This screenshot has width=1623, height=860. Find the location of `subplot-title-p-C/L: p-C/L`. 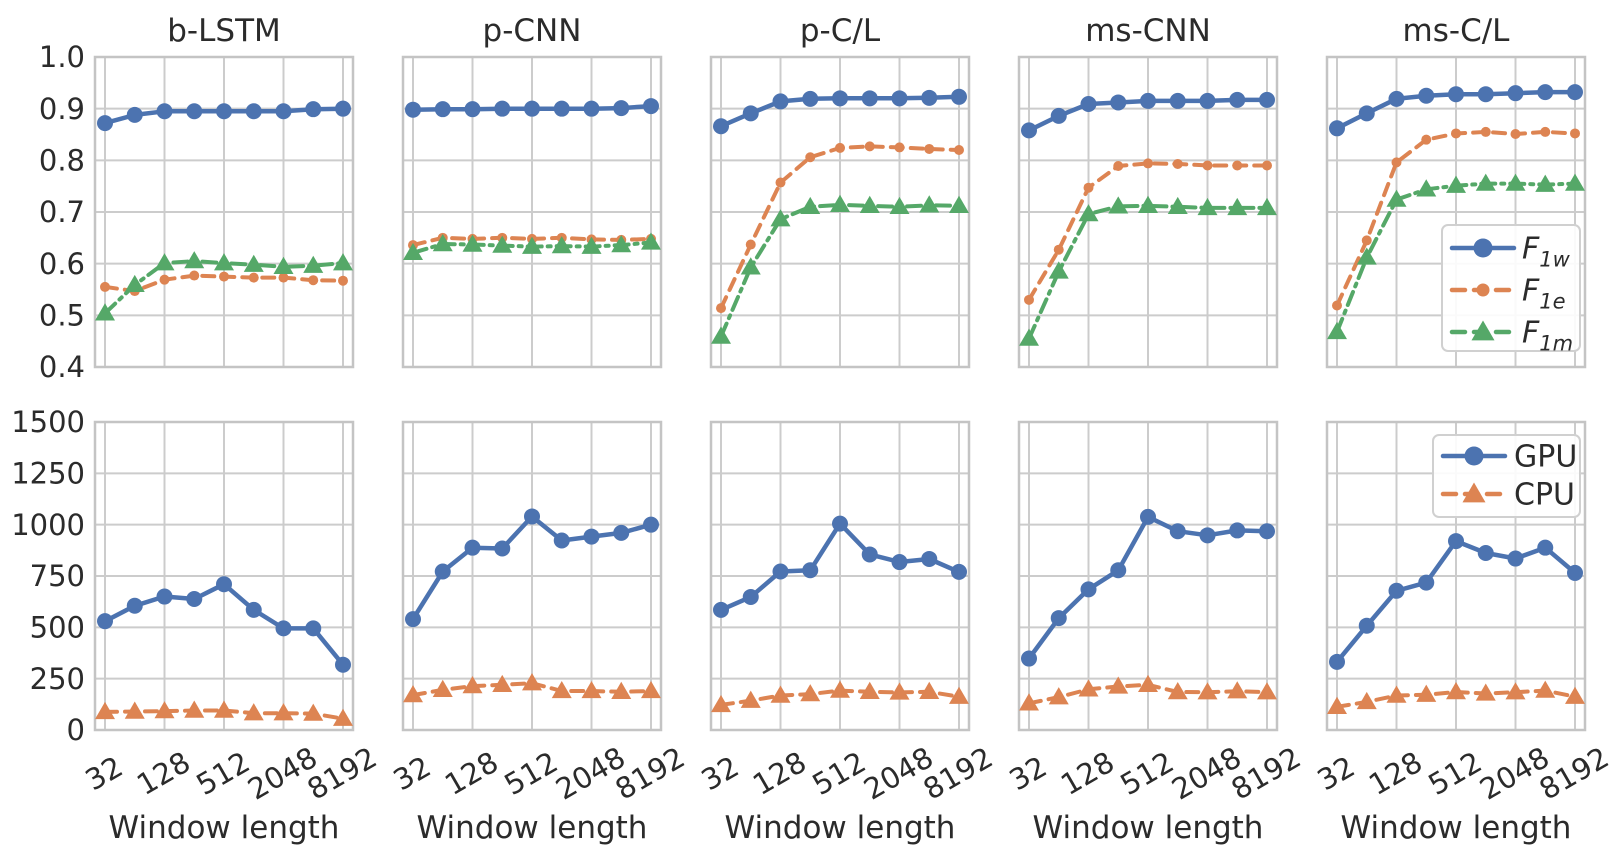

subplot-title-p-C/L: p-C/L is located at coordinates (840, 31).